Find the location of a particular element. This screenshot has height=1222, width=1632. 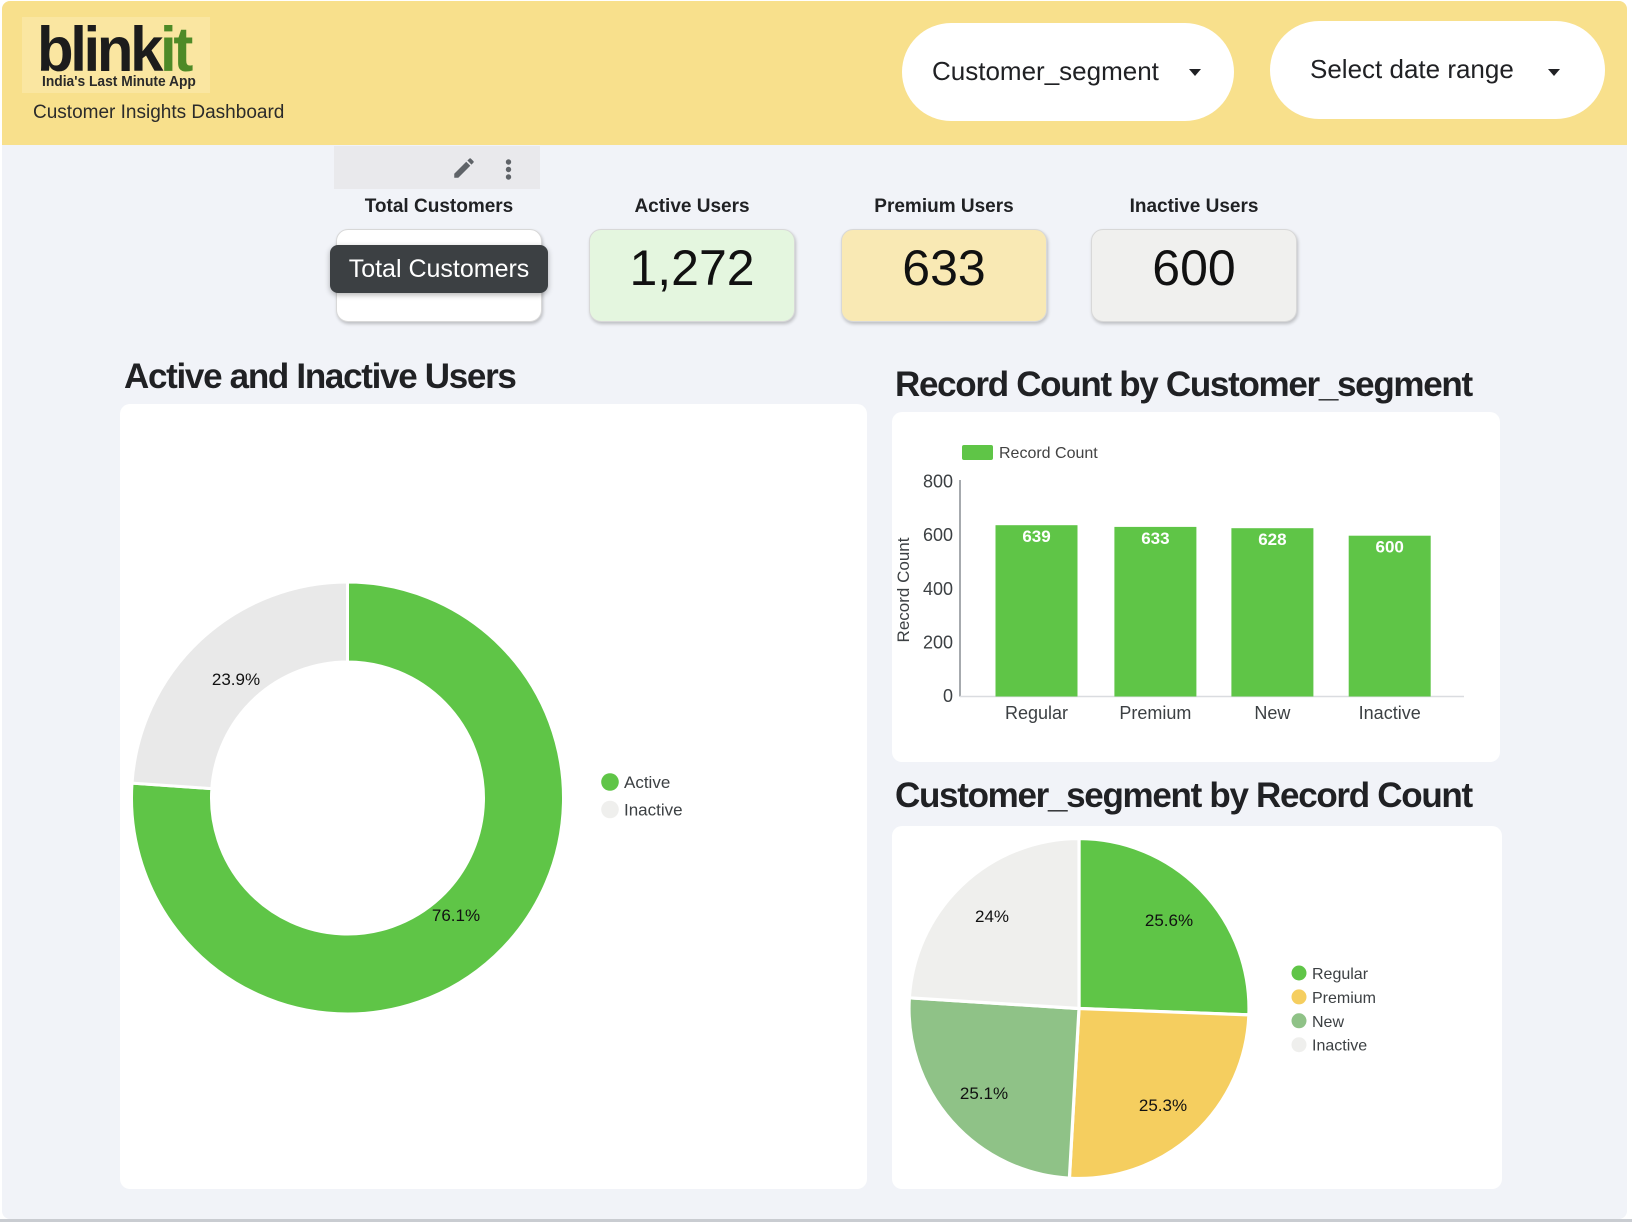

svg-text: 25.1% is located at coordinates (984, 1093).